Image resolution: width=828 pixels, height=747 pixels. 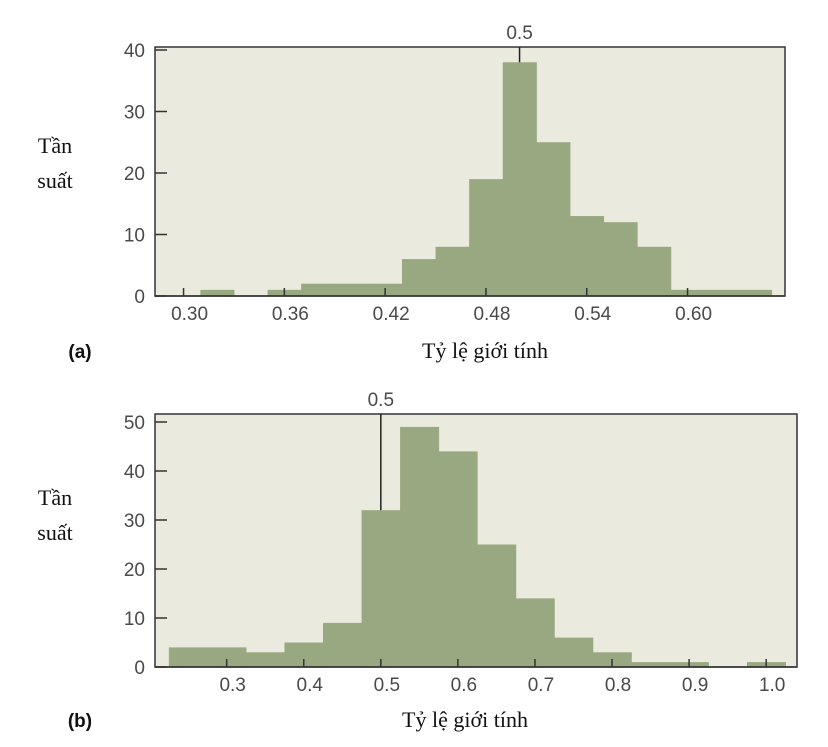 What do you see at coordinates (485, 350) in the screenshot?
I see `xlabel-a: Tỷ lệ giới tính` at bounding box center [485, 350].